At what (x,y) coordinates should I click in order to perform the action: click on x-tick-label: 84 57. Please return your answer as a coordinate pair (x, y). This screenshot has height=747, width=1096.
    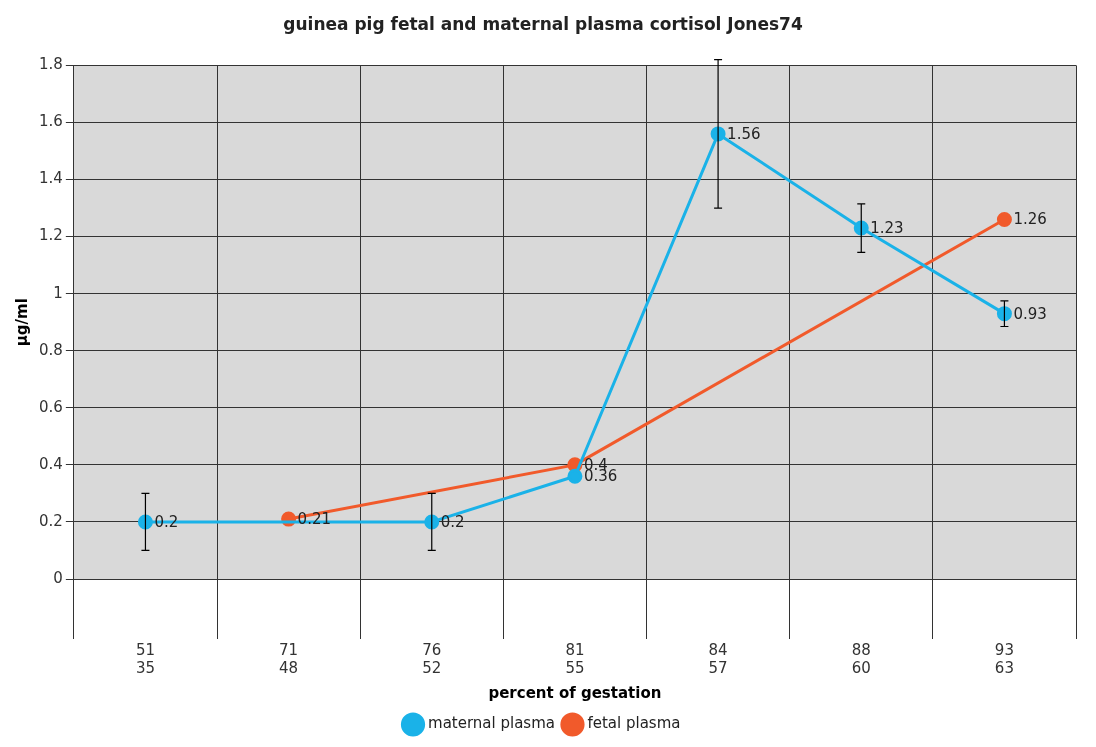
    Looking at the image, I should click on (718, 658).